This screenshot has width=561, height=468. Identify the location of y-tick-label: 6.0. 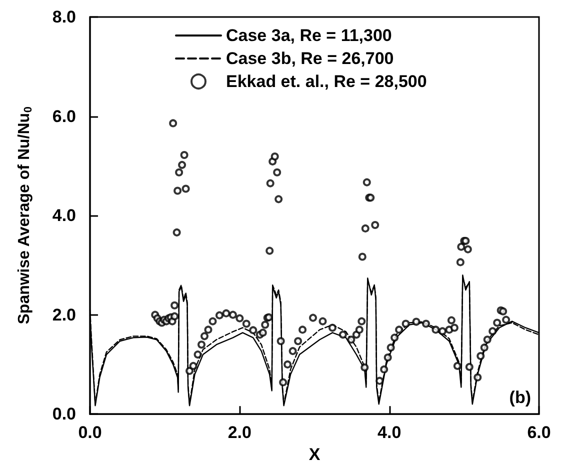
(64, 116).